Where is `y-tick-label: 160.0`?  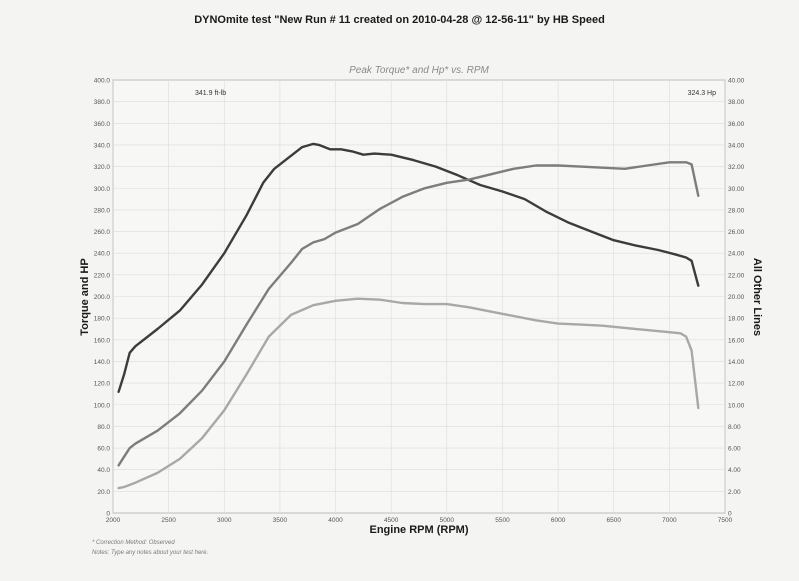 y-tick-label: 160.0 is located at coordinates (102, 340).